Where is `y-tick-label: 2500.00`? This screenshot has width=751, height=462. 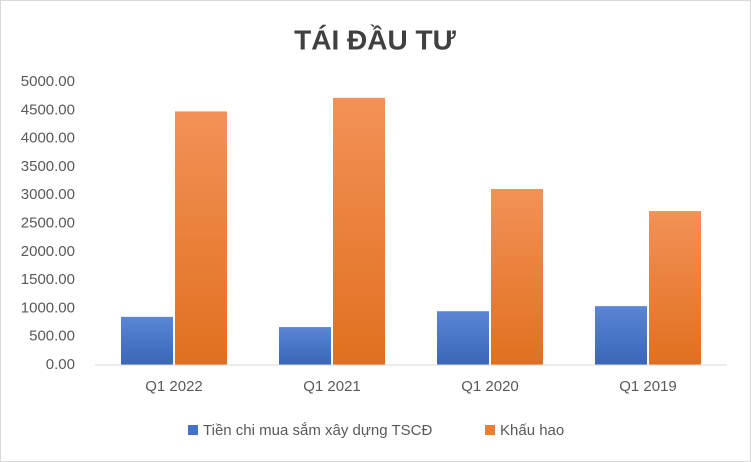
y-tick-label: 2500.00 is located at coordinates (48, 222).